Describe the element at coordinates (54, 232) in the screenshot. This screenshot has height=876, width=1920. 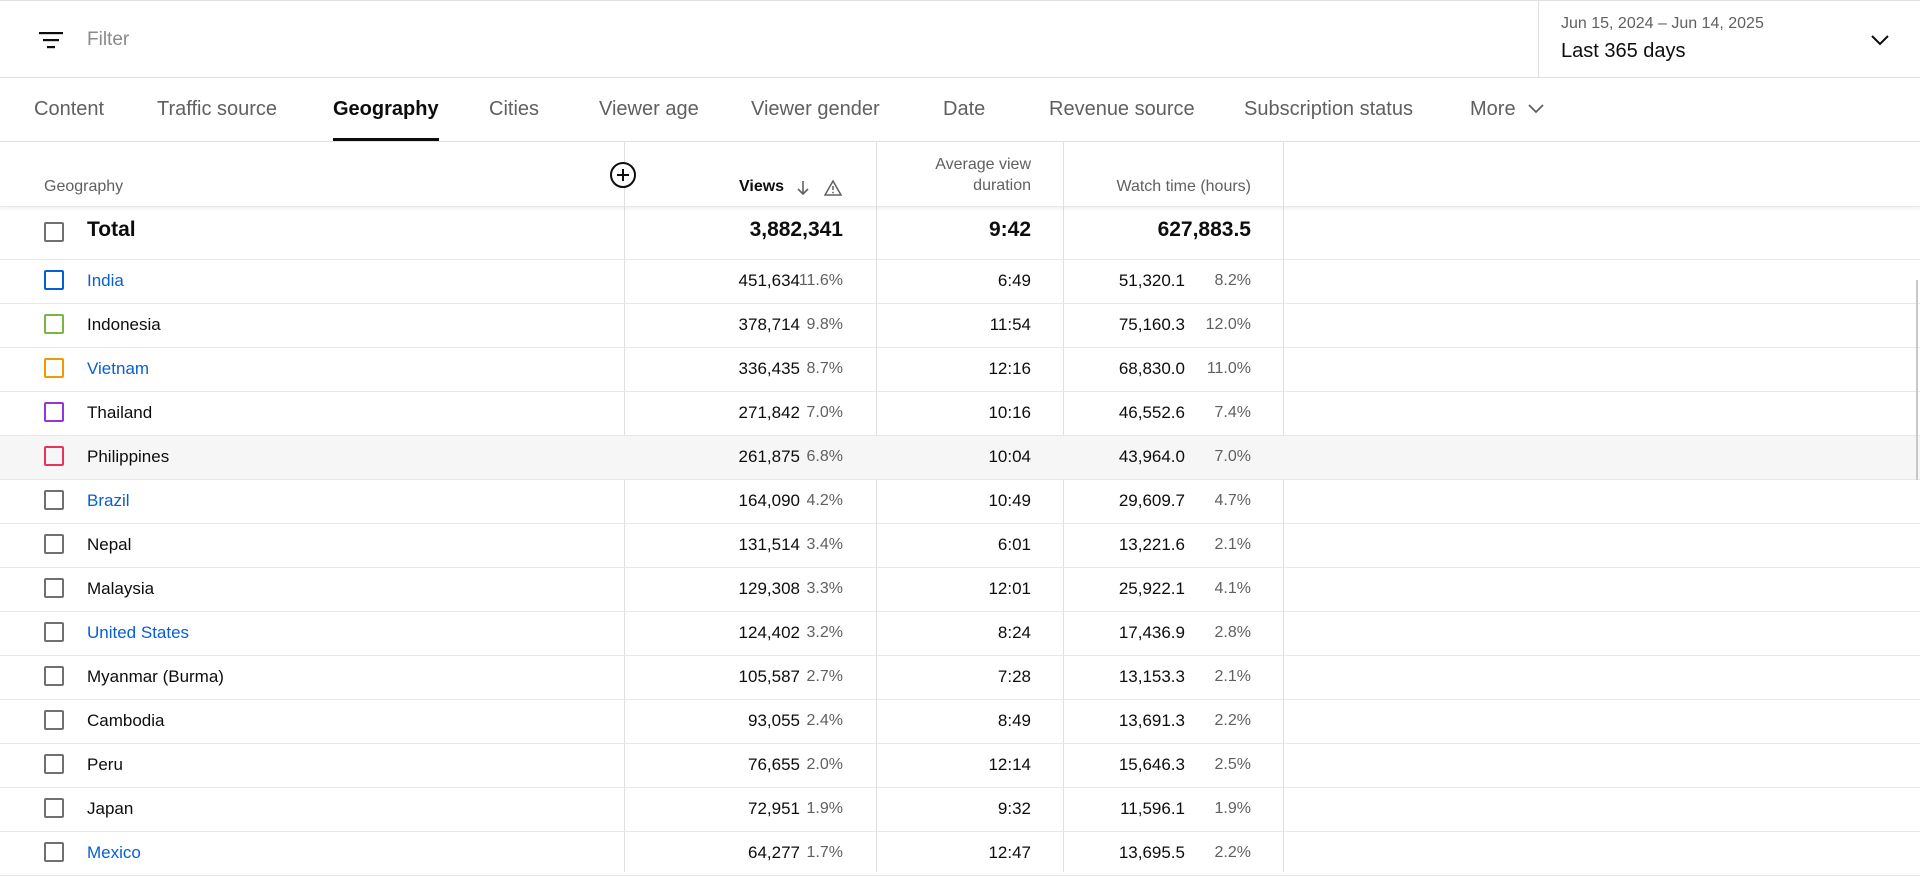
I see `total-checkbox` at that location.